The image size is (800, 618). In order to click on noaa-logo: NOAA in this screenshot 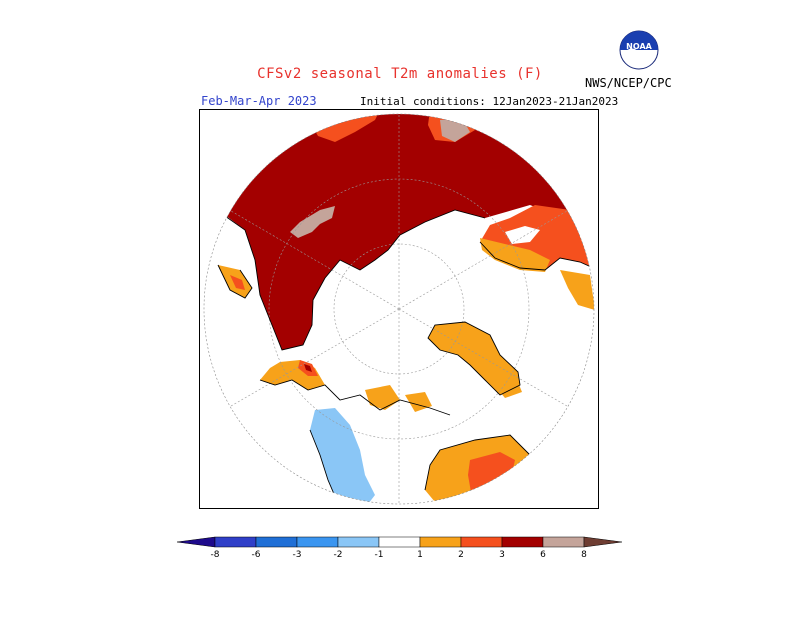, I will do `click(639, 50)`.